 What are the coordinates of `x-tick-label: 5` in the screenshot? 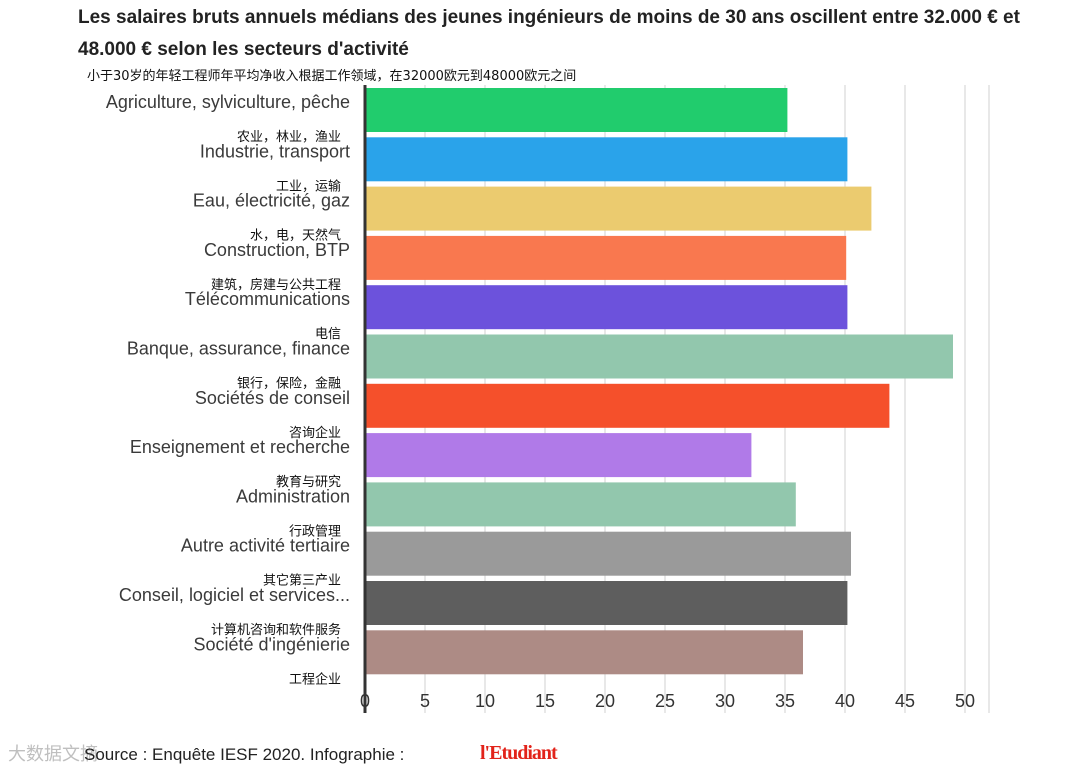 It's located at (425, 701).